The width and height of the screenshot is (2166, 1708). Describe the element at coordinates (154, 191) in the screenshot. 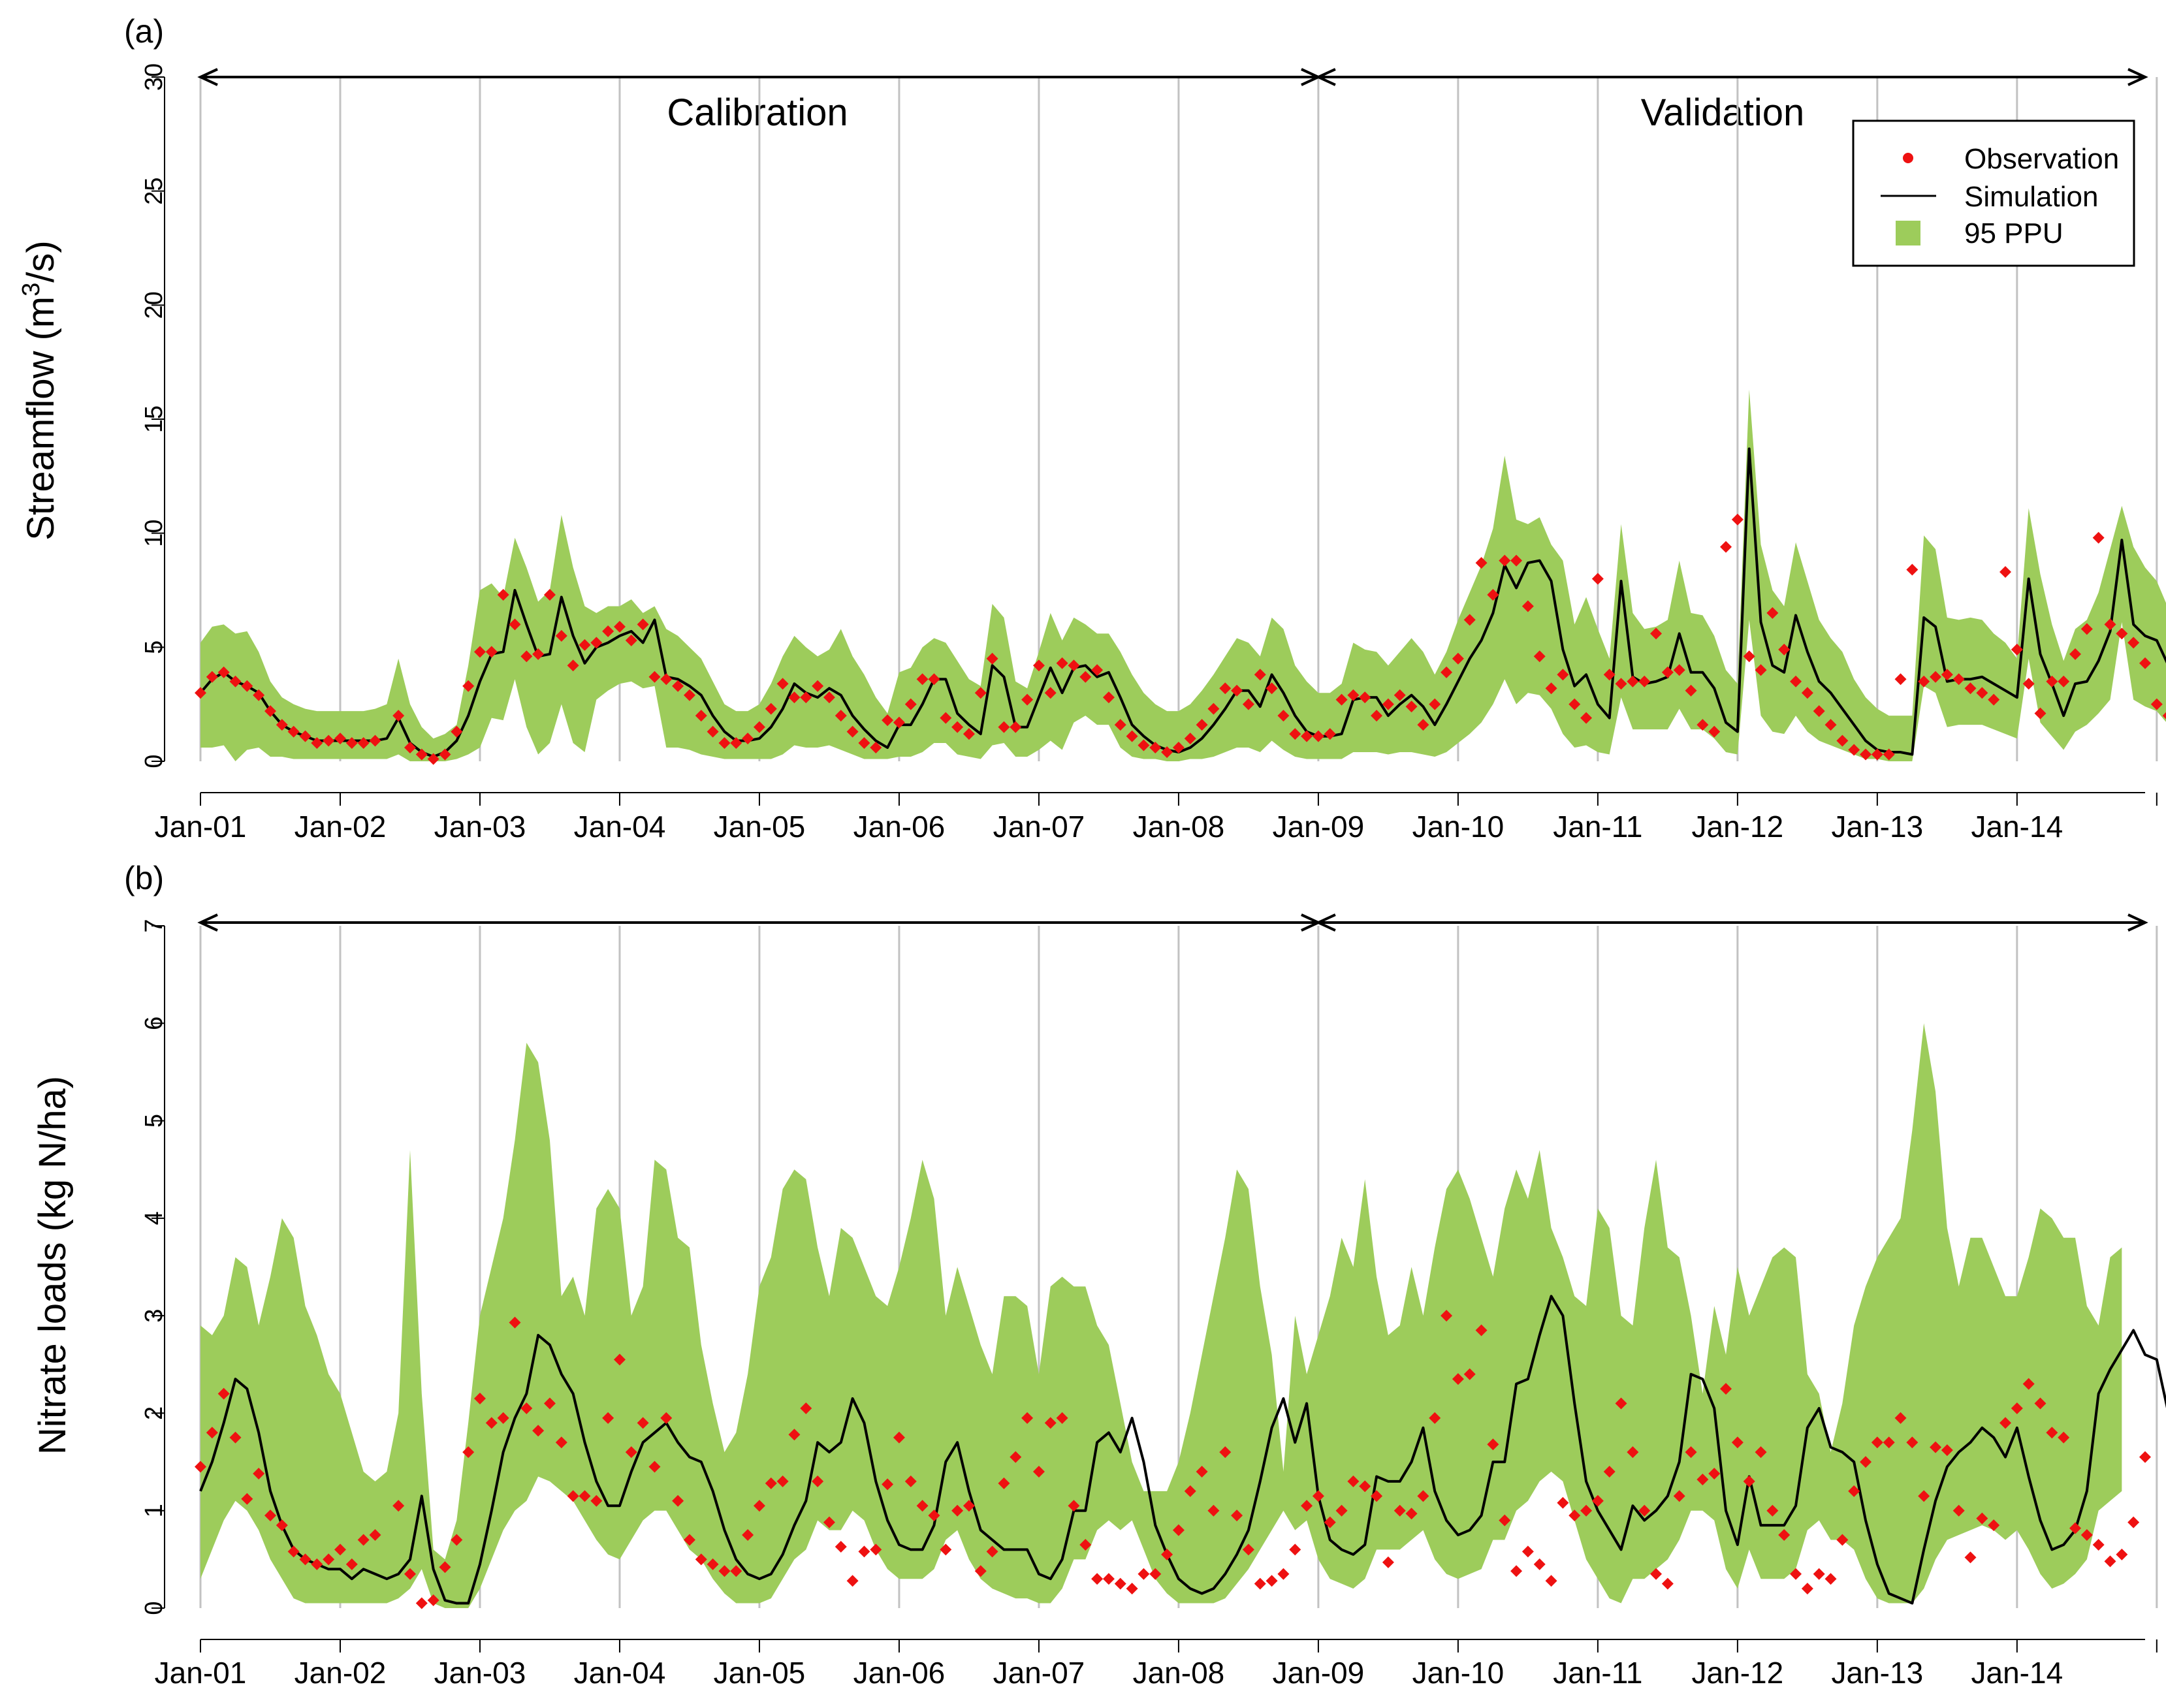

I see `y-tick-label-a: 25` at that location.